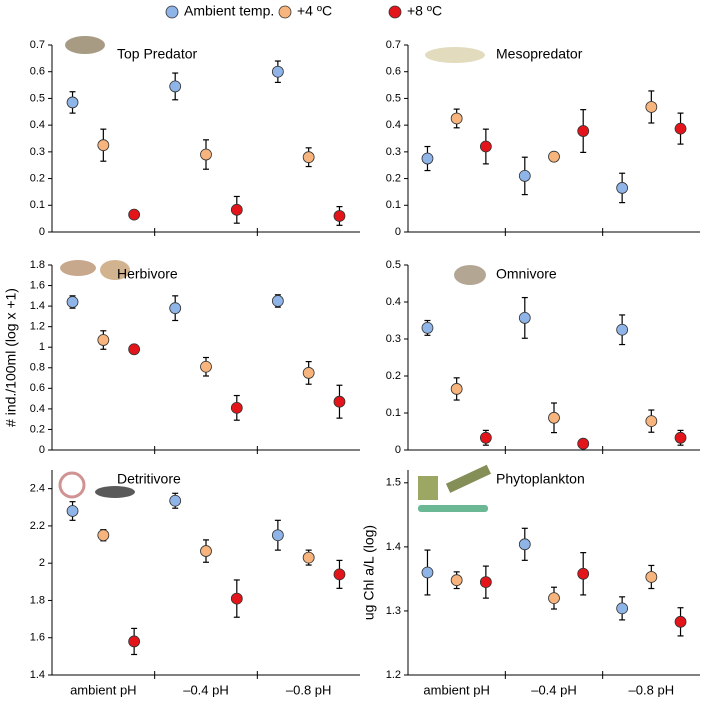  What do you see at coordinates (393, 302) in the screenshot?
I see `y-tick-label: 0.4` at bounding box center [393, 302].